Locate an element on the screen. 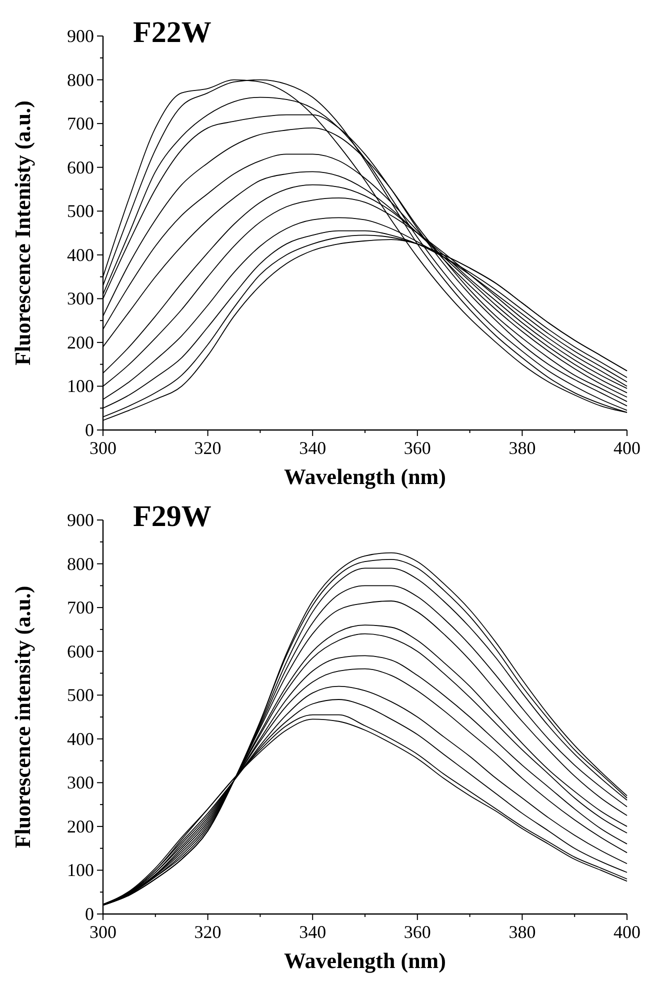 Image resolution: width=657 pixels, height=984 pixels. chart-title: F29W is located at coordinates (172, 516).